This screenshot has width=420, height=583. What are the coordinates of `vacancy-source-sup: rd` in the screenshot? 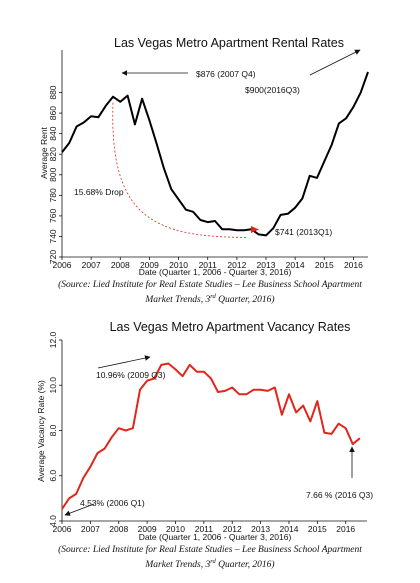 It's located at (213, 561).